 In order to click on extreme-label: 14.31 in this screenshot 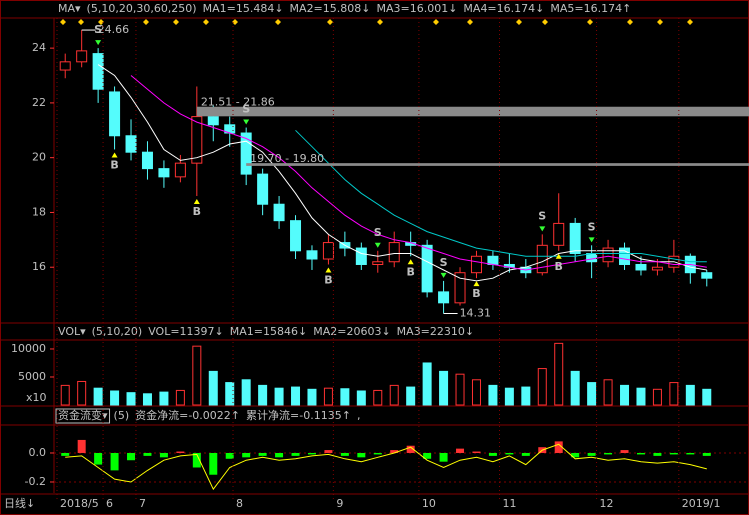, I will do `click(476, 313)`.